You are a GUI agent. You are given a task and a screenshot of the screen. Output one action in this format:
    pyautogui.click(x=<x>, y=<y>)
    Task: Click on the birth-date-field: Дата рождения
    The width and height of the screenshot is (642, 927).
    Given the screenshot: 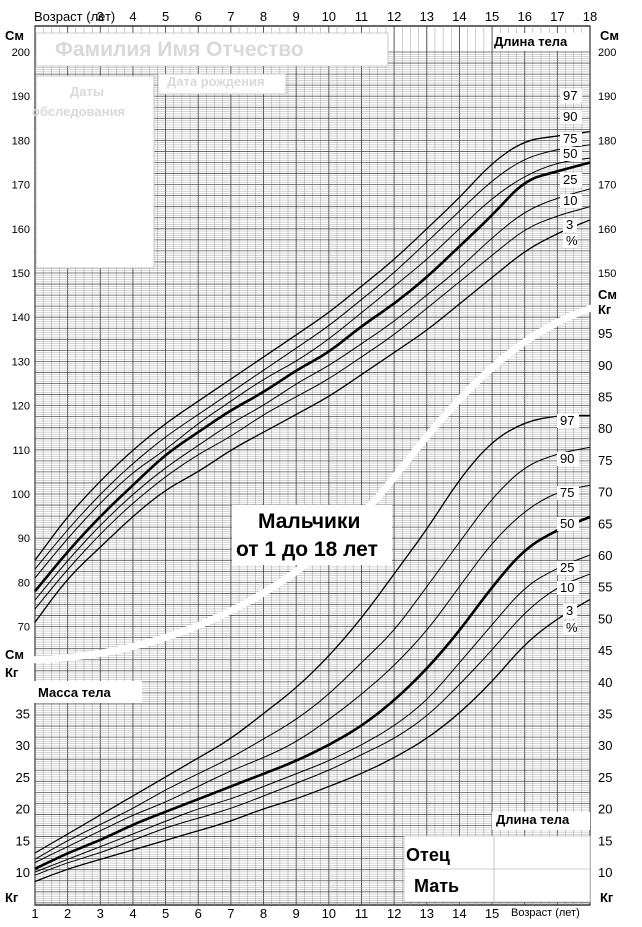 What is the action you would take?
    pyautogui.click(x=216, y=81)
    